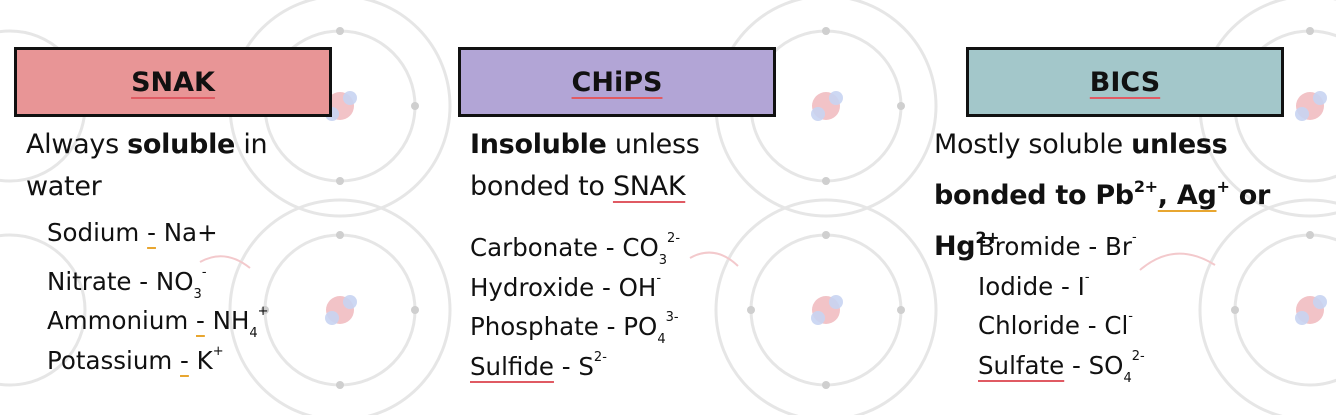 This screenshot has height=415, width=1336. What do you see at coordinates (566, 286) in the screenshot?
I see `list-item: Hydroxide - OH-` at bounding box center [566, 286].